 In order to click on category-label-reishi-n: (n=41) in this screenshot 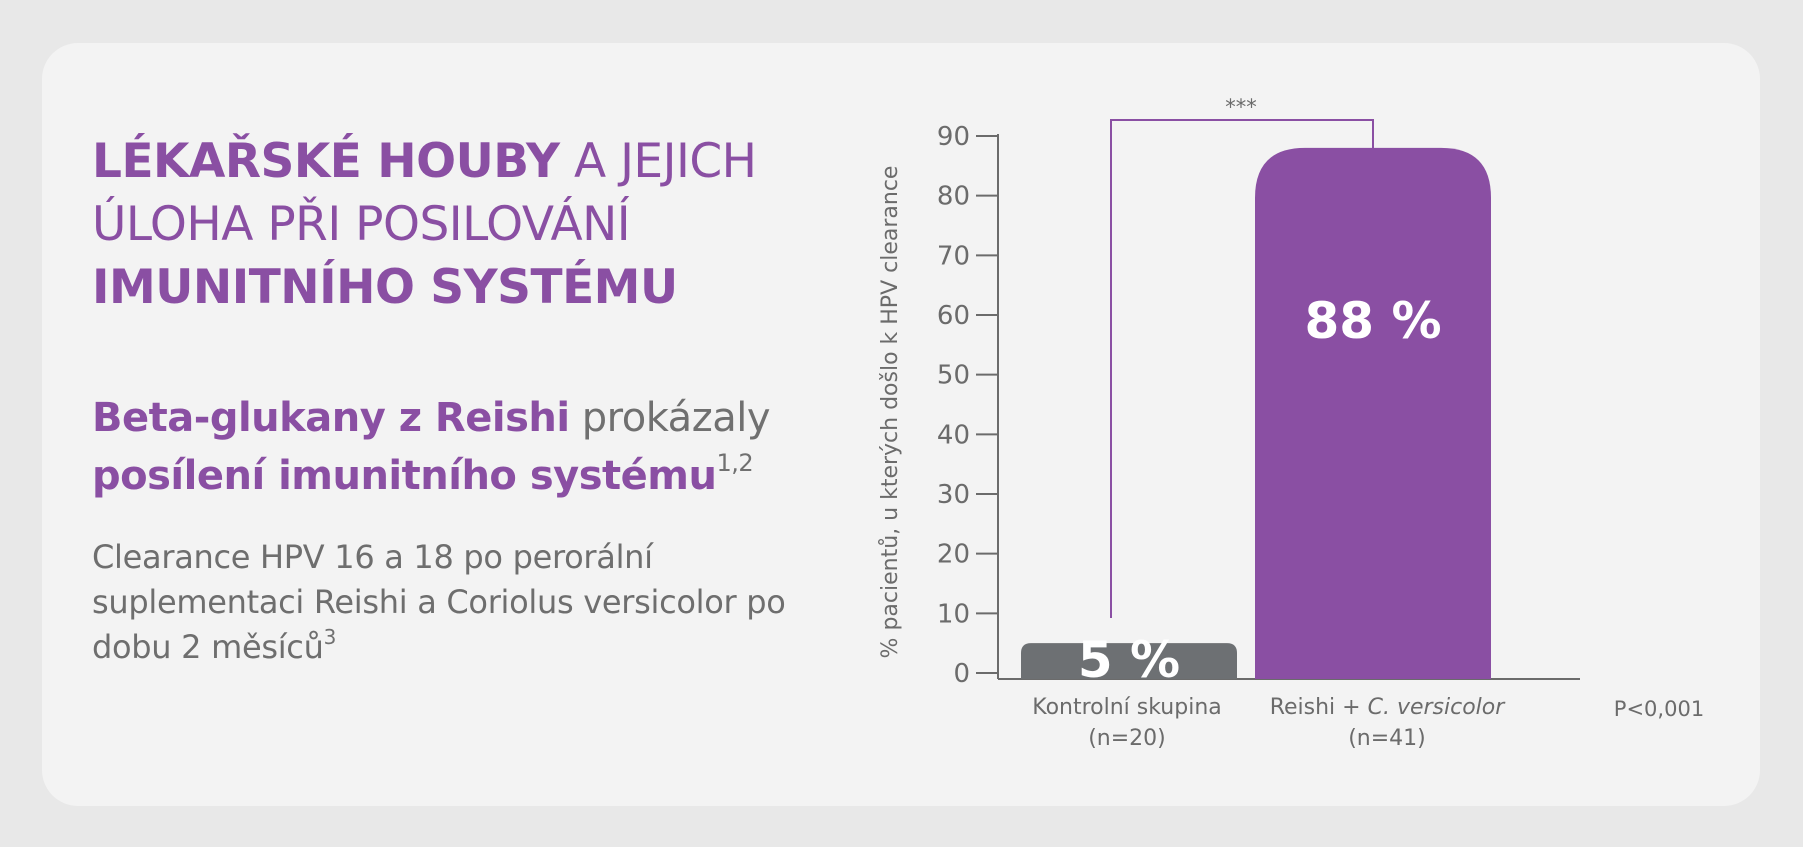, I will do `click(1387, 738)`.